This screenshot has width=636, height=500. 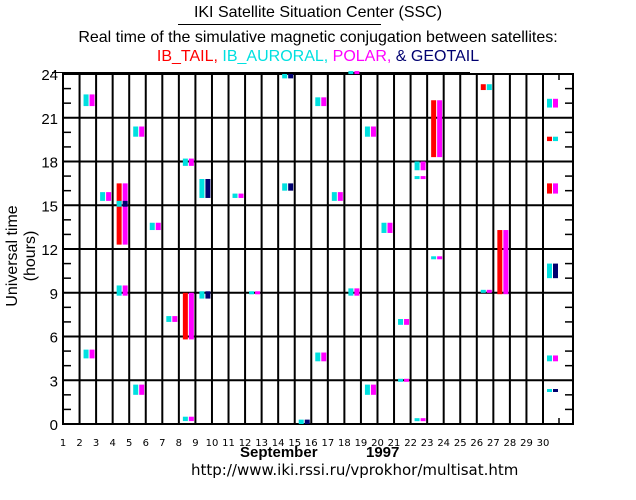 What do you see at coordinates (410, 443) in the screenshot?
I see `x-tick-label: 22` at bounding box center [410, 443].